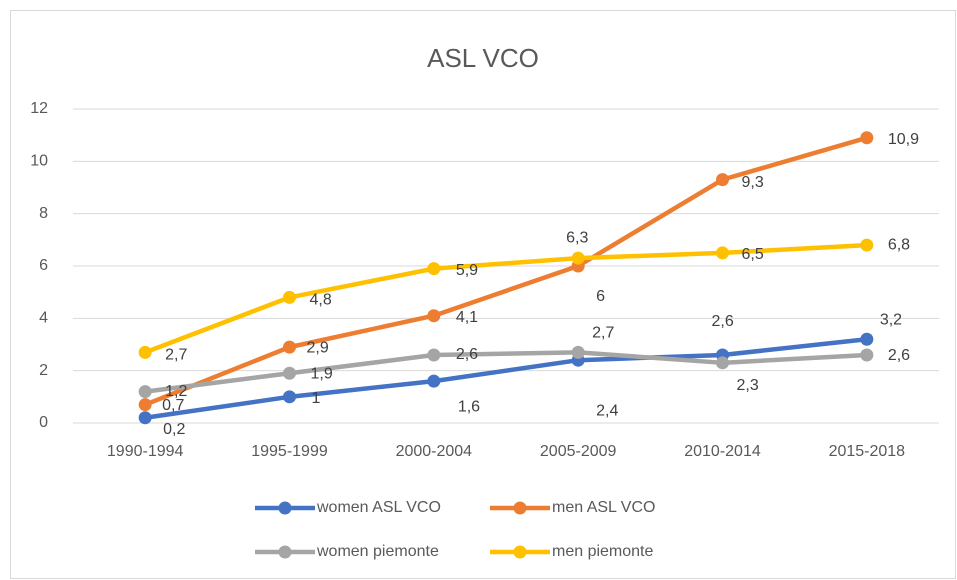 Image resolution: width=957 pixels, height=580 pixels. What do you see at coordinates (469, 406) in the screenshot?
I see `data-label: 1,6` at bounding box center [469, 406].